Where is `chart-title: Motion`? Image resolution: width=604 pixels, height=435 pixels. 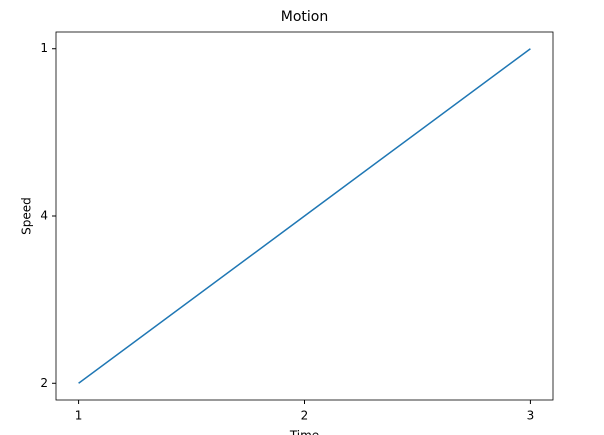
chart-title: Motion is located at coordinates (304, 17).